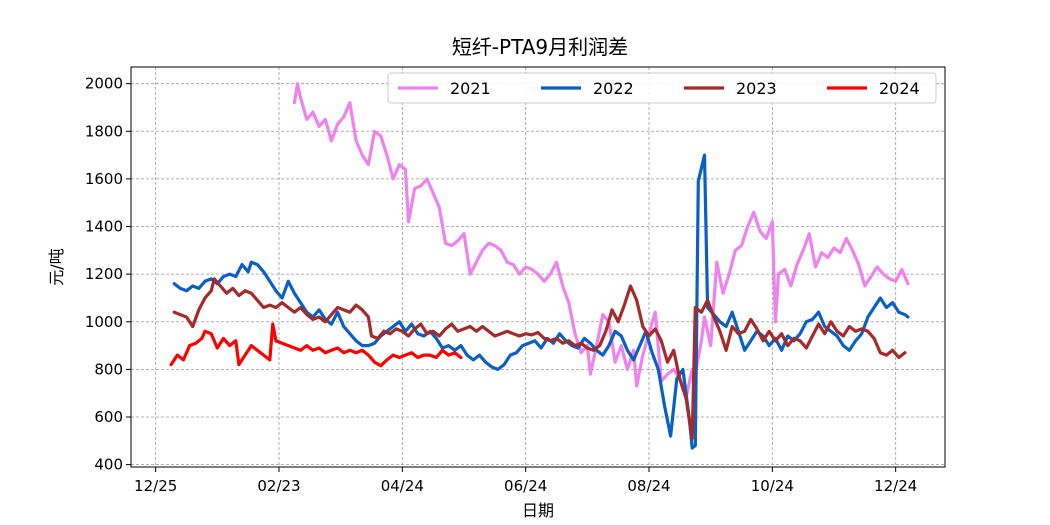 This screenshot has width=1050, height=525. I want to click on y-tick-label: 1800, so click(104, 131).